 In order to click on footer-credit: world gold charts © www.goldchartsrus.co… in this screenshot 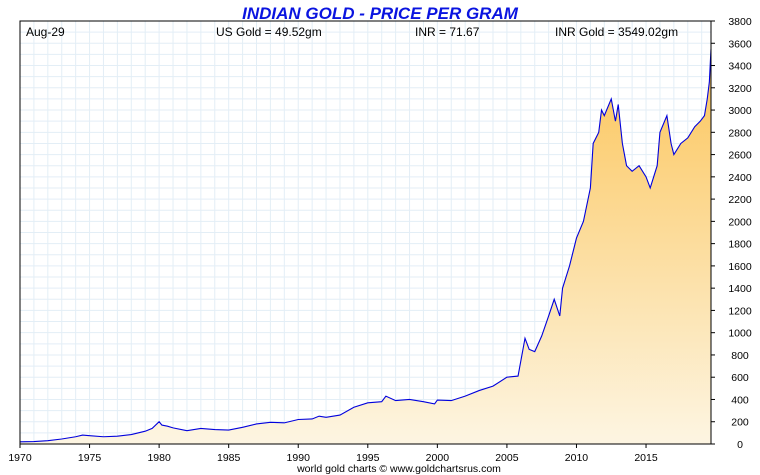, I will do `click(398, 469)`.